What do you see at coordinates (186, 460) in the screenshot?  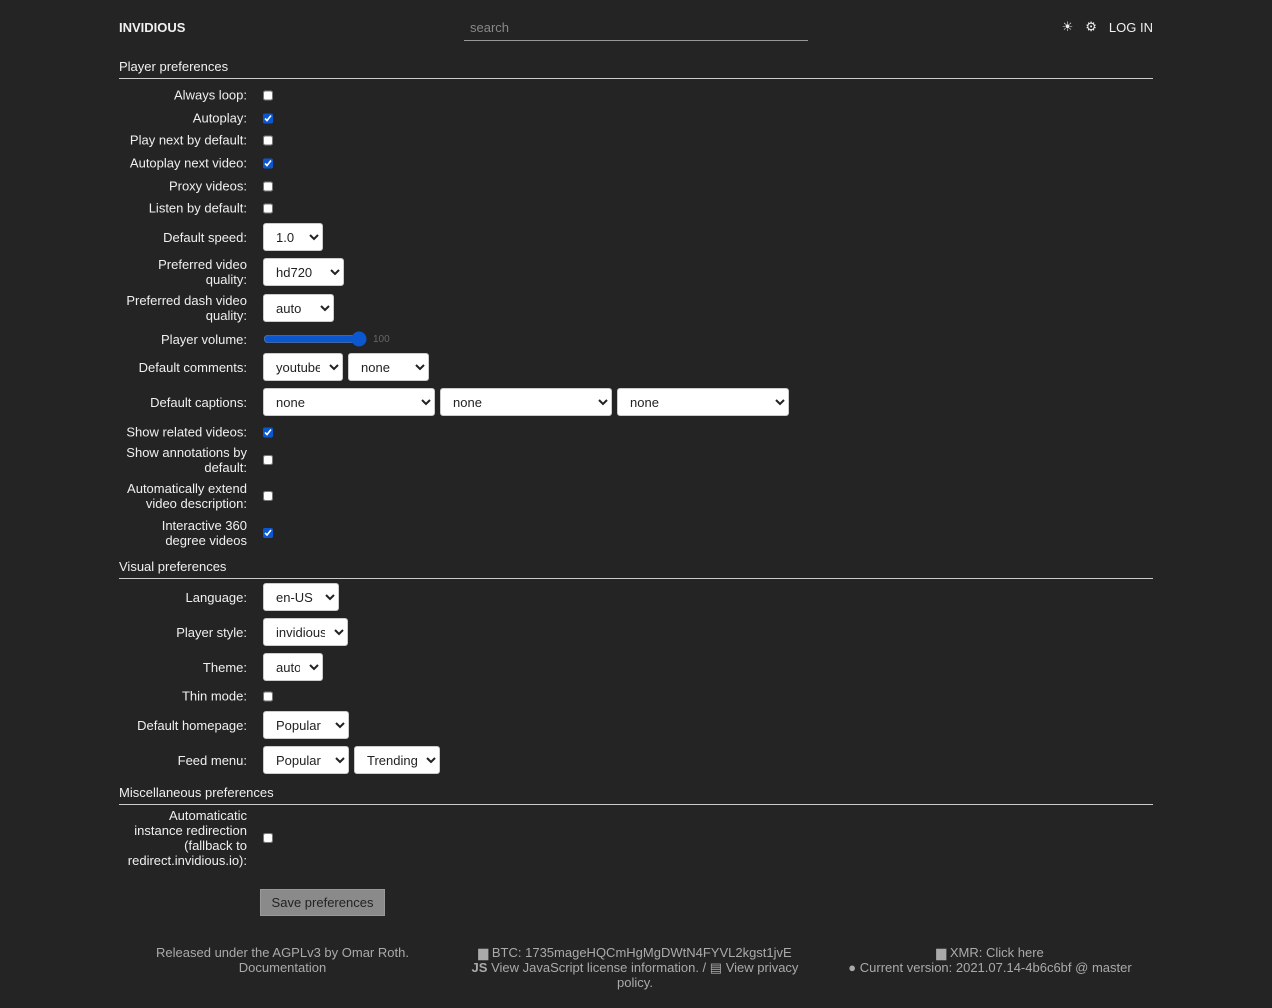 I see `label: Show annotations by default:` at bounding box center [186, 460].